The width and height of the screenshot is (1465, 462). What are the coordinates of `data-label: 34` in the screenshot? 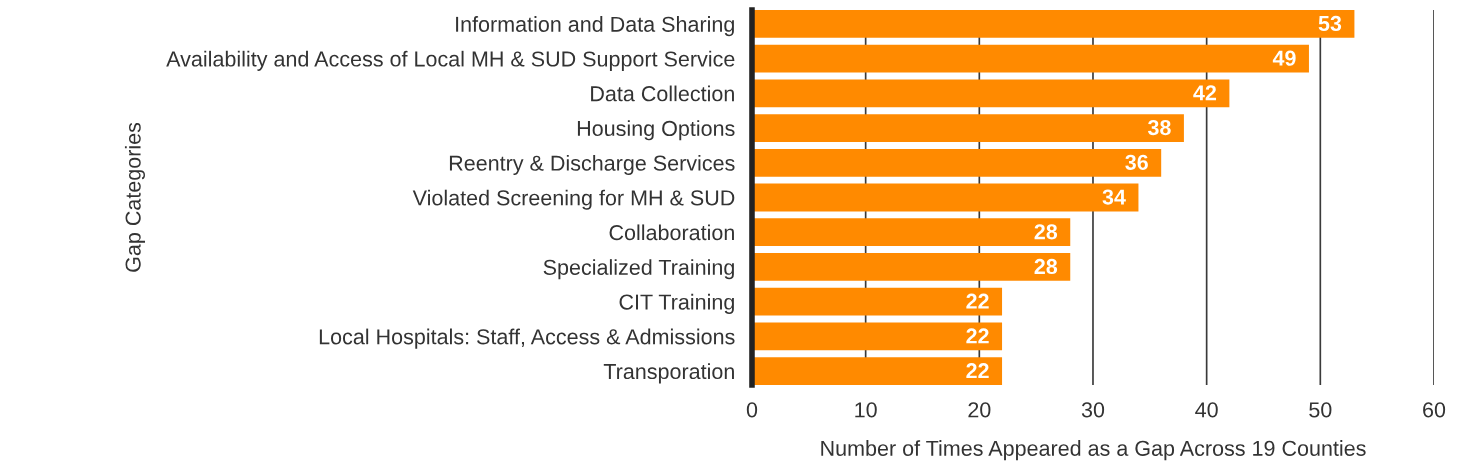 It's located at (1114, 197).